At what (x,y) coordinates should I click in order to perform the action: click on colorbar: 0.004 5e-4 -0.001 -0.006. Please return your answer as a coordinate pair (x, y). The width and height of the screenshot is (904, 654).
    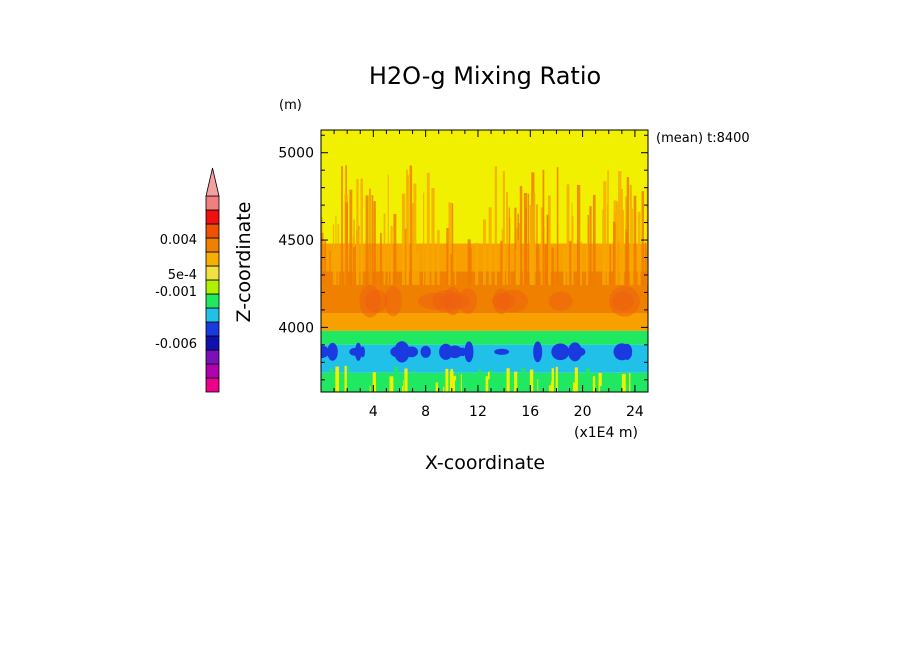
    Looking at the image, I should click on (187, 280).